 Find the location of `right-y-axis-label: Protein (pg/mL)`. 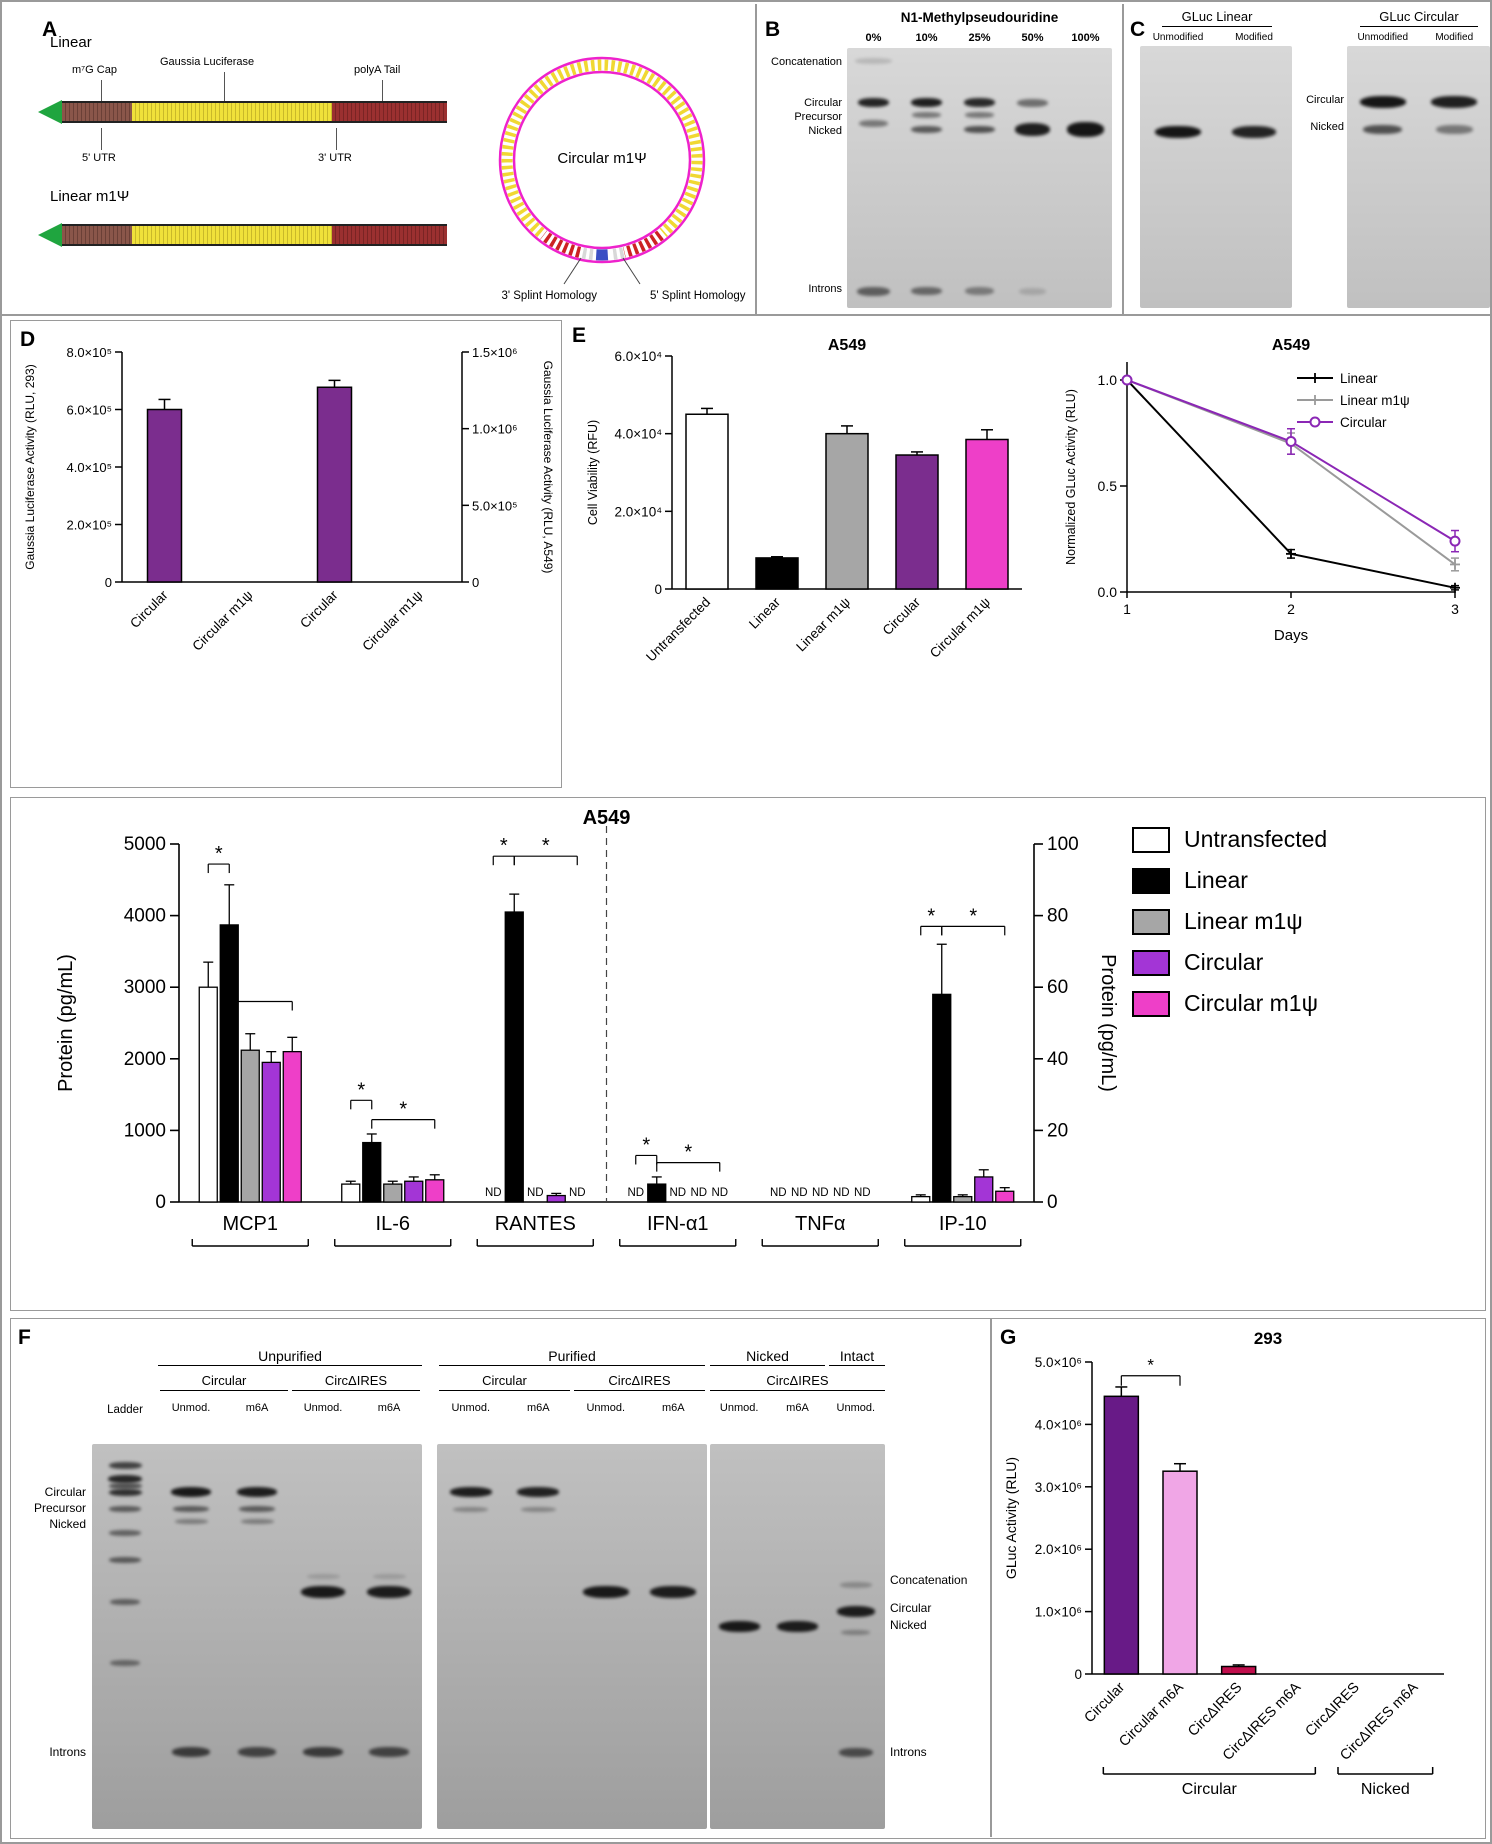

right-y-axis-label: Protein (pg/mL) is located at coordinates (1108, 1023).